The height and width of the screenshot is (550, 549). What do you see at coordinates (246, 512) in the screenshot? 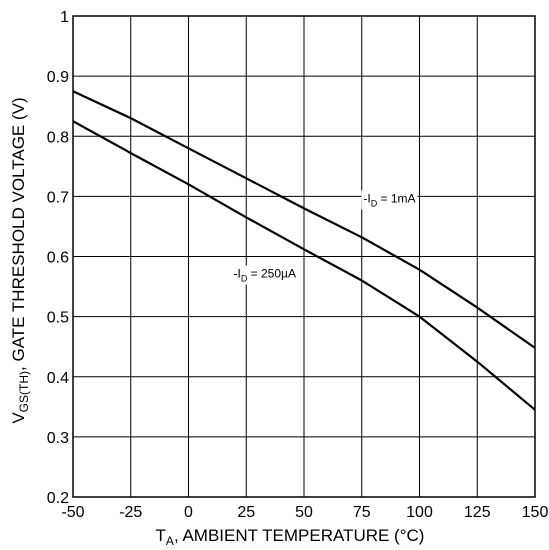
I see `x-tick-label: 25` at bounding box center [246, 512].